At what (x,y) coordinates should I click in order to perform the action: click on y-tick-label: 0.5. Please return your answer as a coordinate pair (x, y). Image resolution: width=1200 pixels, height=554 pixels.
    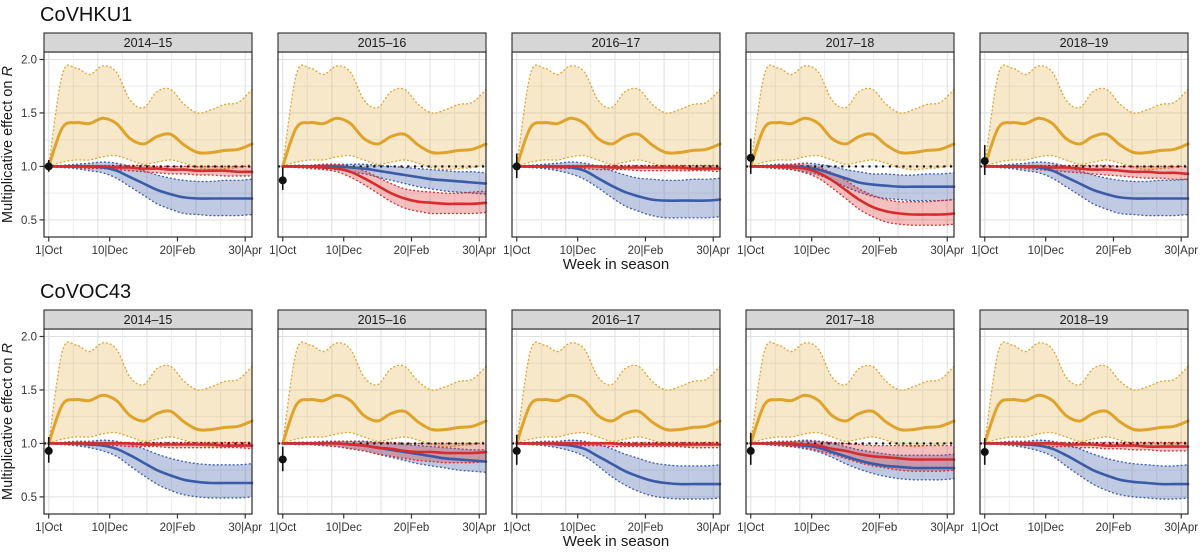
    Looking at the image, I should click on (29, 498).